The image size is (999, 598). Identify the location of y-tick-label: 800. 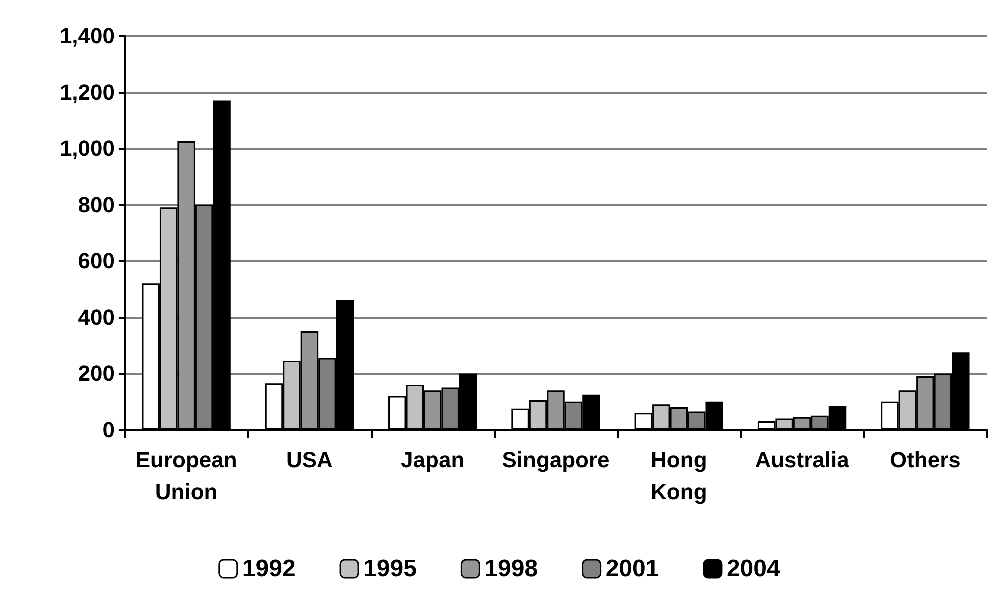
(96, 205).